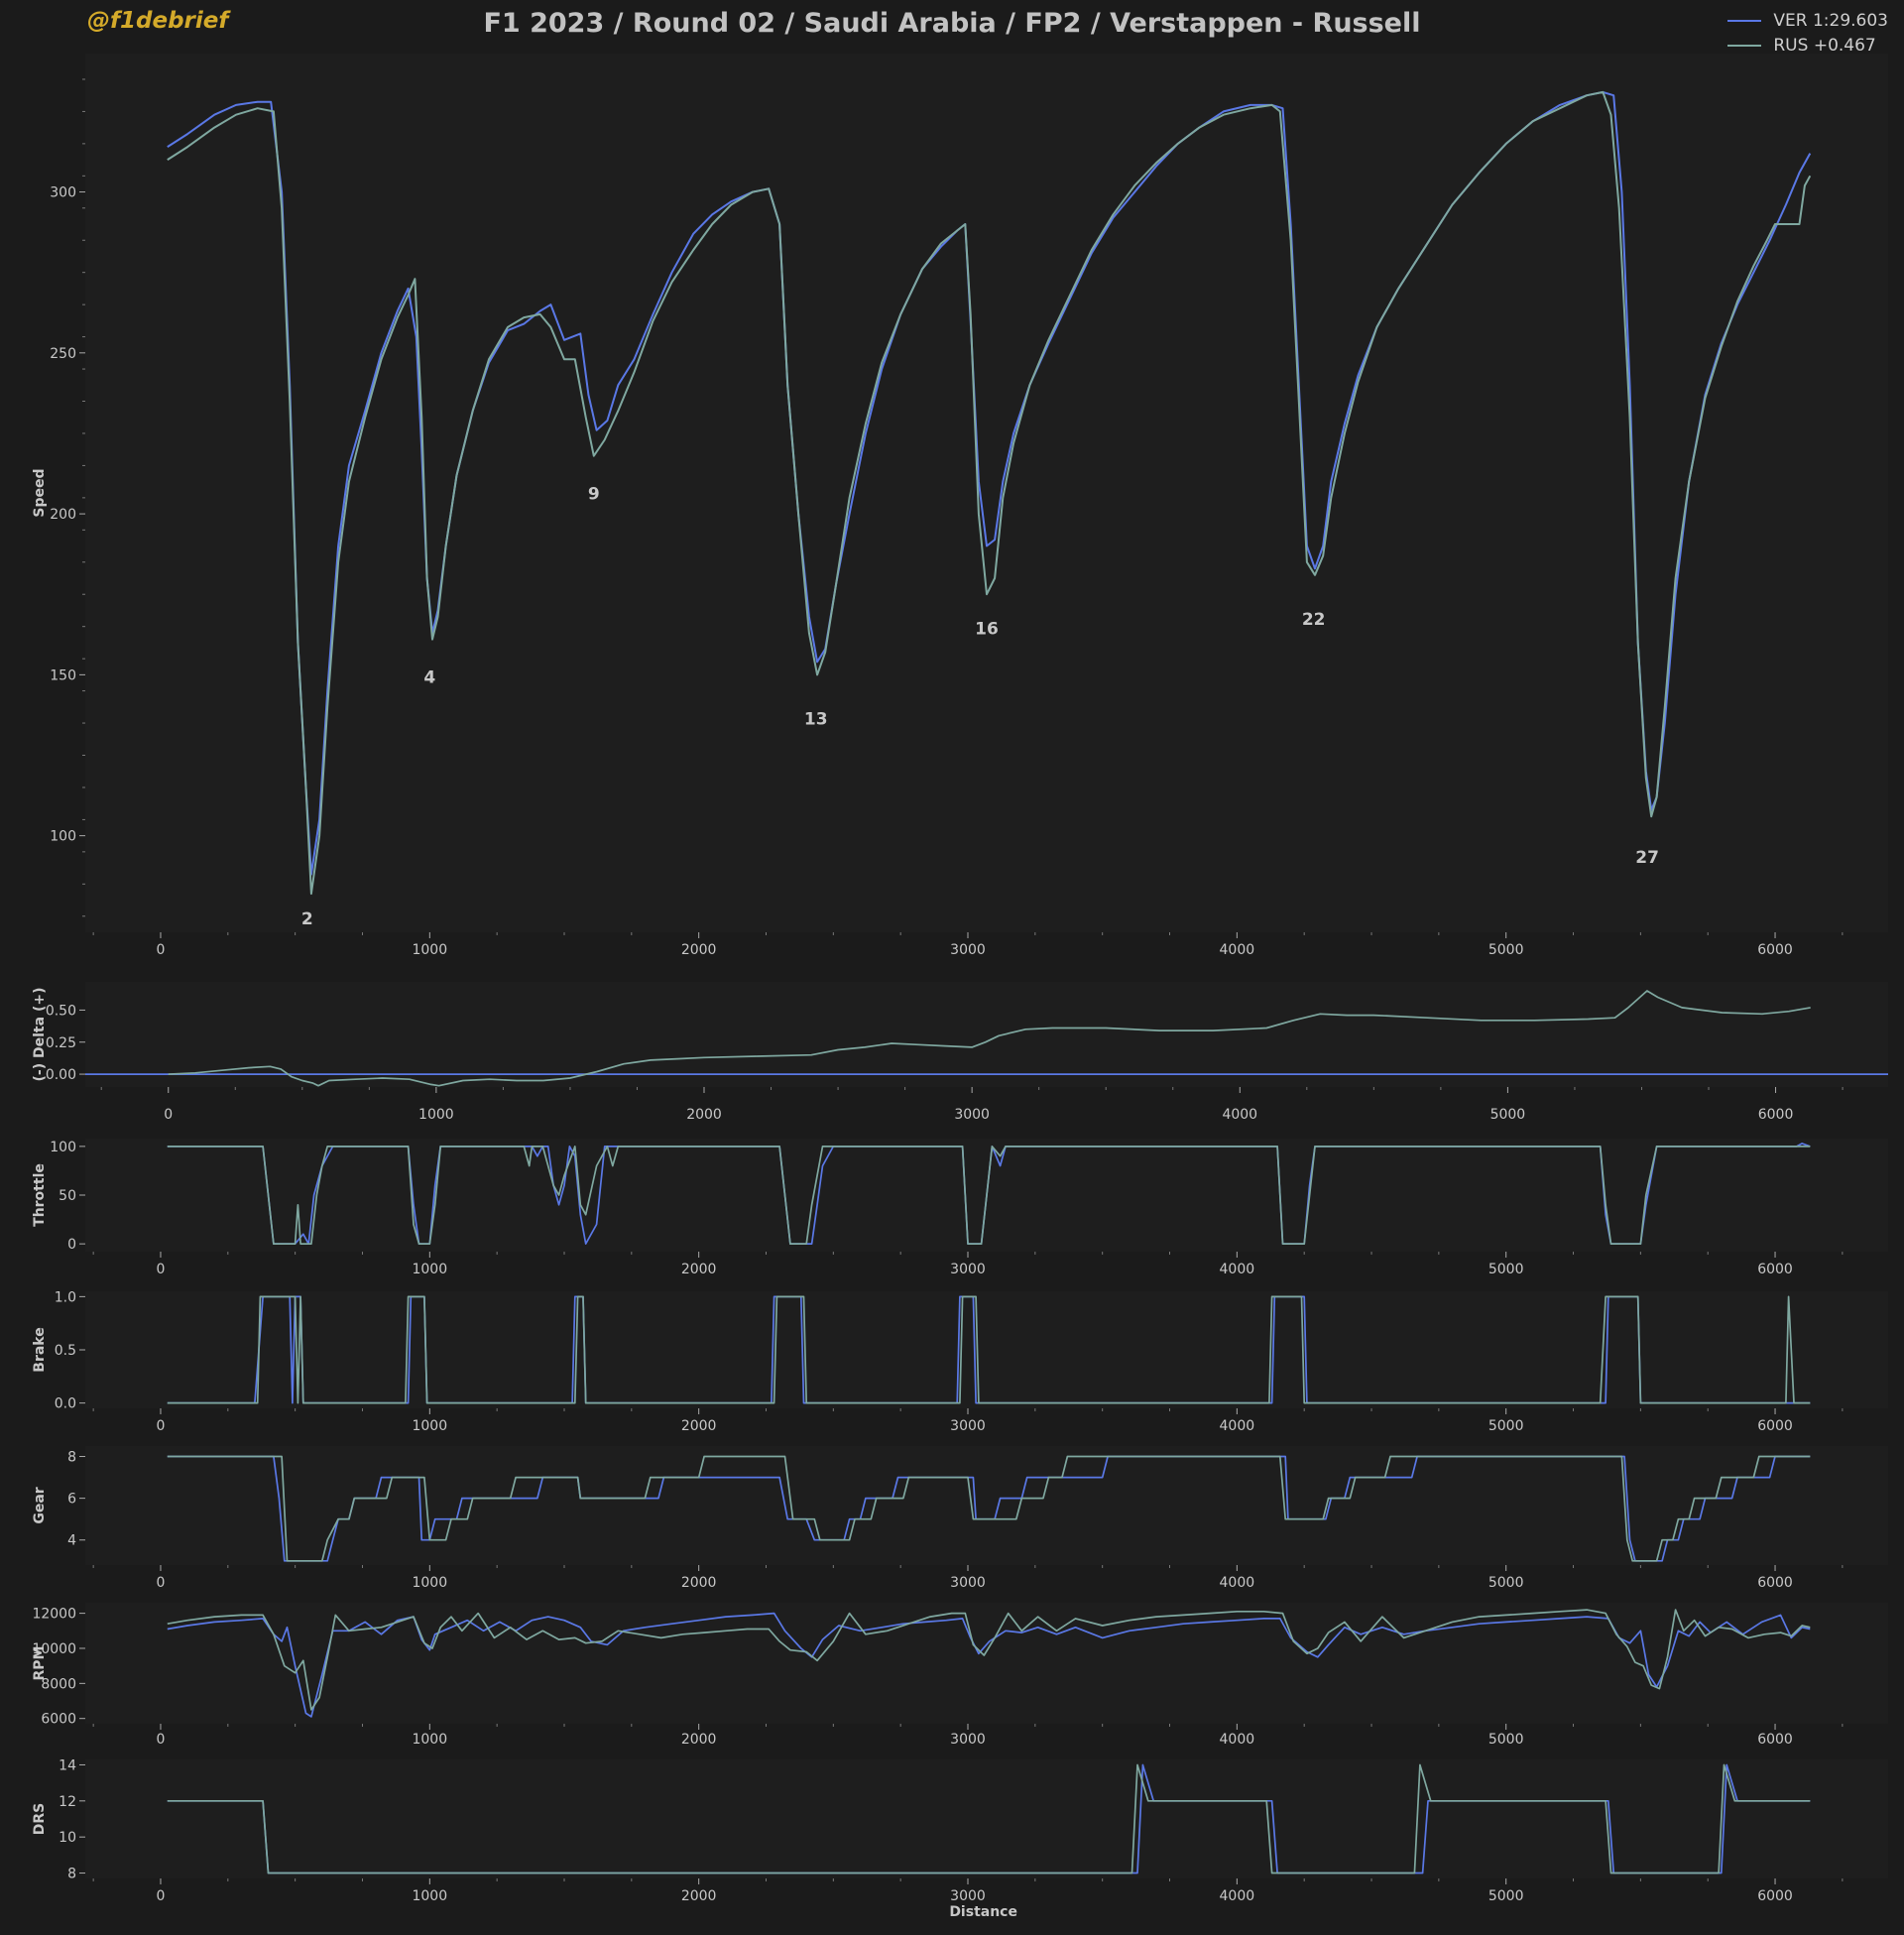 This screenshot has width=1904, height=1935. I want to click on y-tick-label: 150, so click(63, 675).